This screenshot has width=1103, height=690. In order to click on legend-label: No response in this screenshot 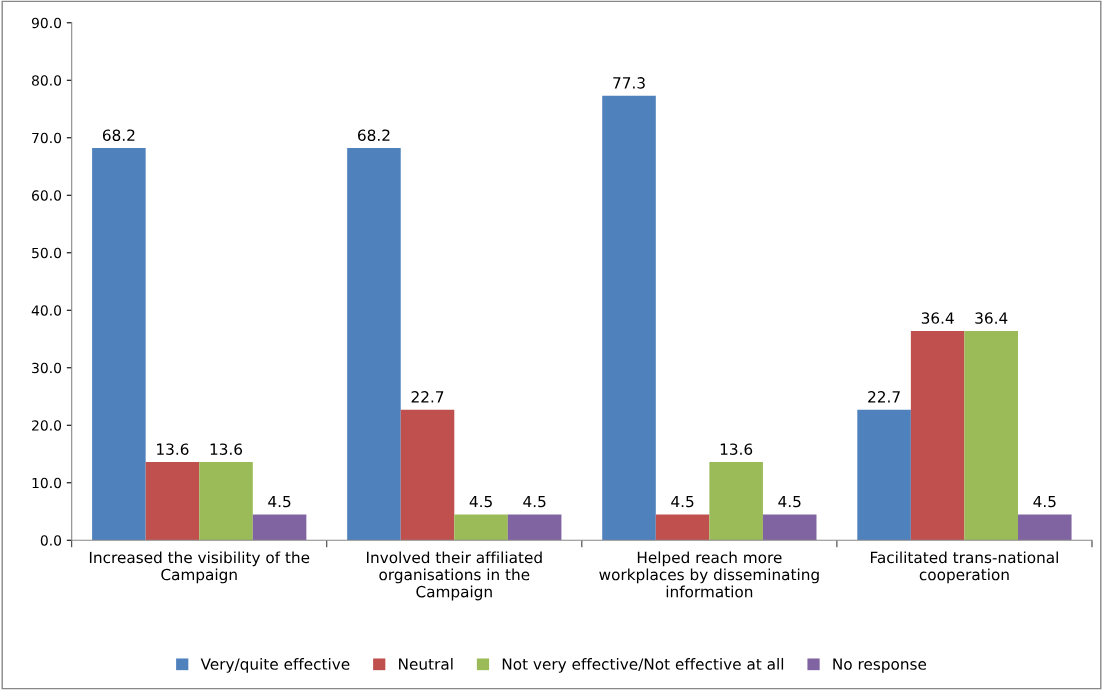, I will do `click(880, 665)`.